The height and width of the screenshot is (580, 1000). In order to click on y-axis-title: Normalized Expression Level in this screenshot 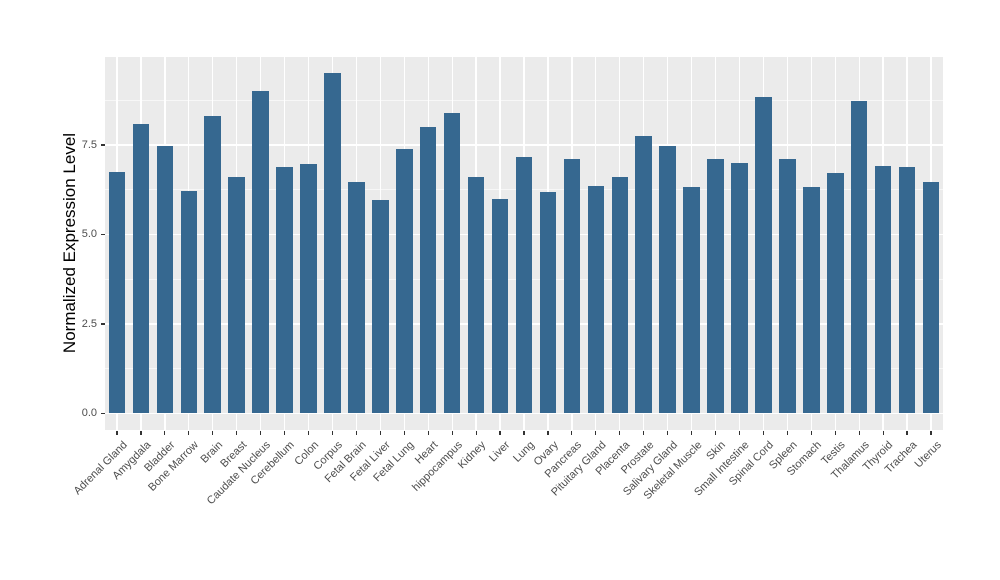, I will do `click(69, 243)`.